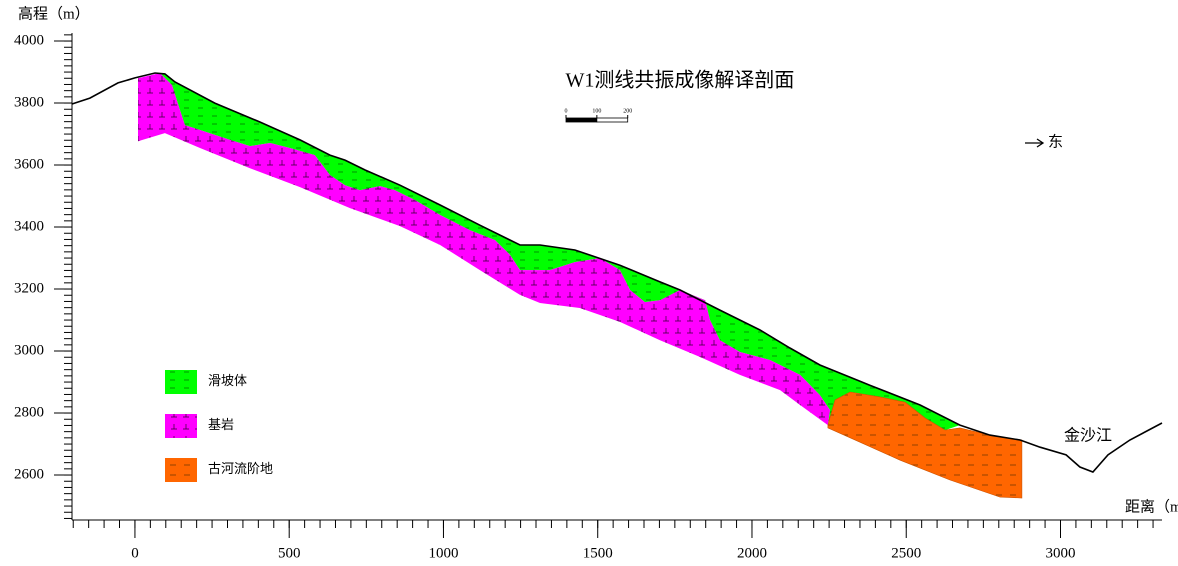 Image resolution: width=1178 pixels, height=566 pixels. Describe the element at coordinates (598, 553) in the screenshot. I see `x-tick-label: 1500` at that location.